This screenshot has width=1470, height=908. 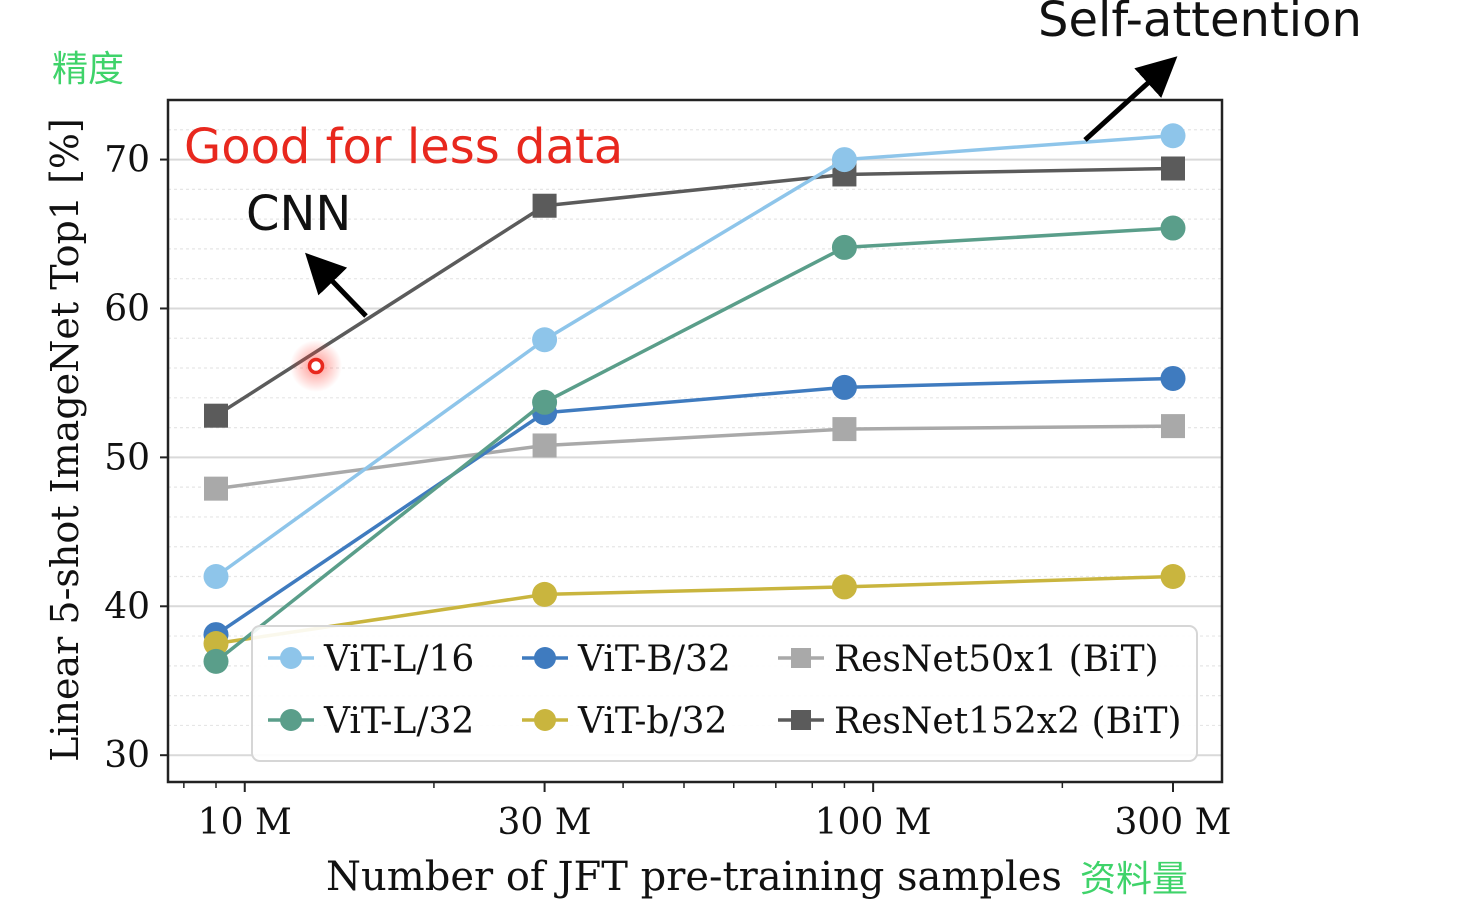 I want to click on legend-entry: ResNet152x2 (BiT), so click(x=980, y=721).